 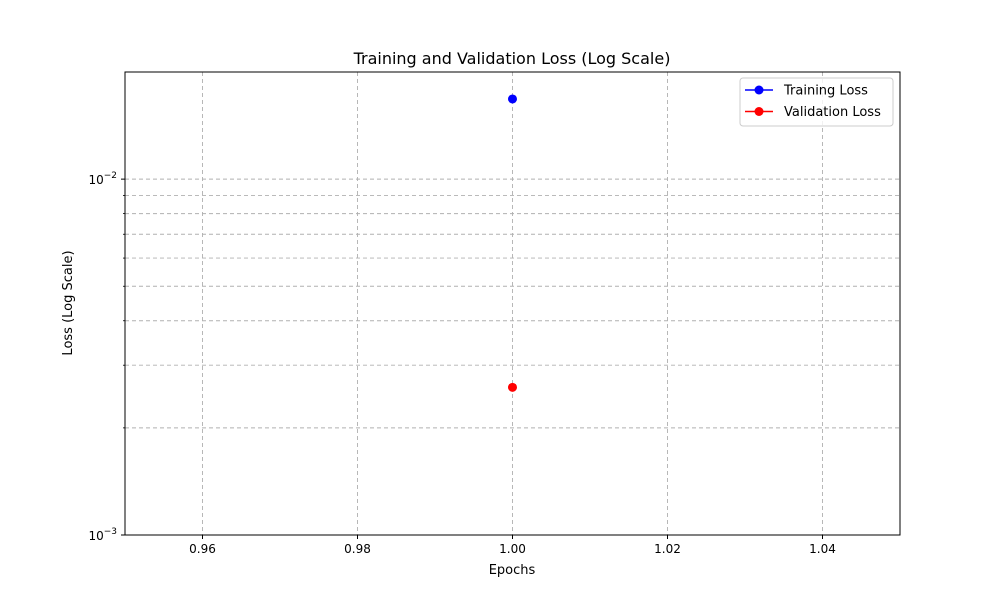 I want to click on x-tick-label: 1.00, so click(x=512, y=549).